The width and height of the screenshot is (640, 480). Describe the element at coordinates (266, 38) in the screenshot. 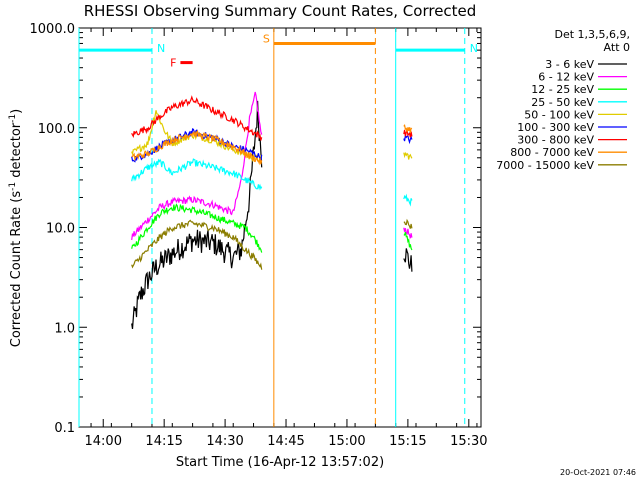

I see `state-bar-label: S` at that location.